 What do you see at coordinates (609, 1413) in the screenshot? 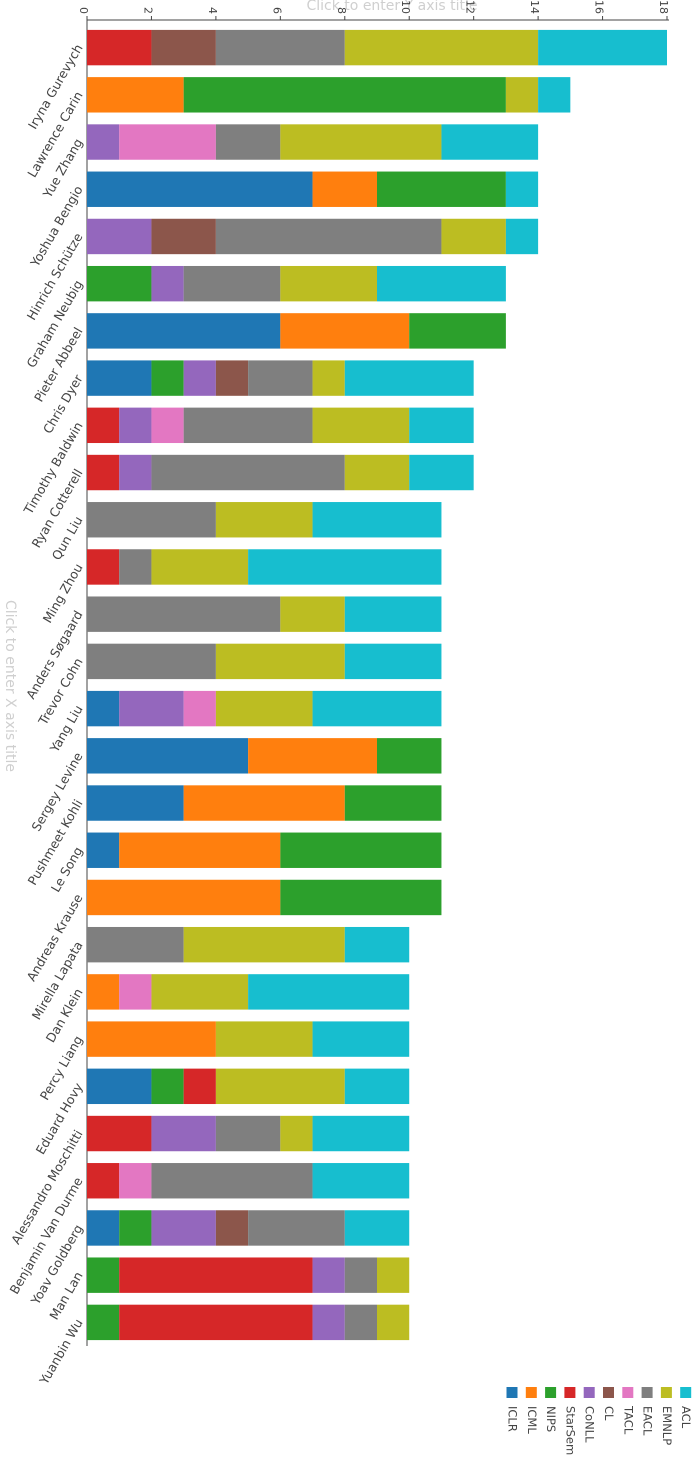
I see `legend-label: CL` at bounding box center [609, 1413].